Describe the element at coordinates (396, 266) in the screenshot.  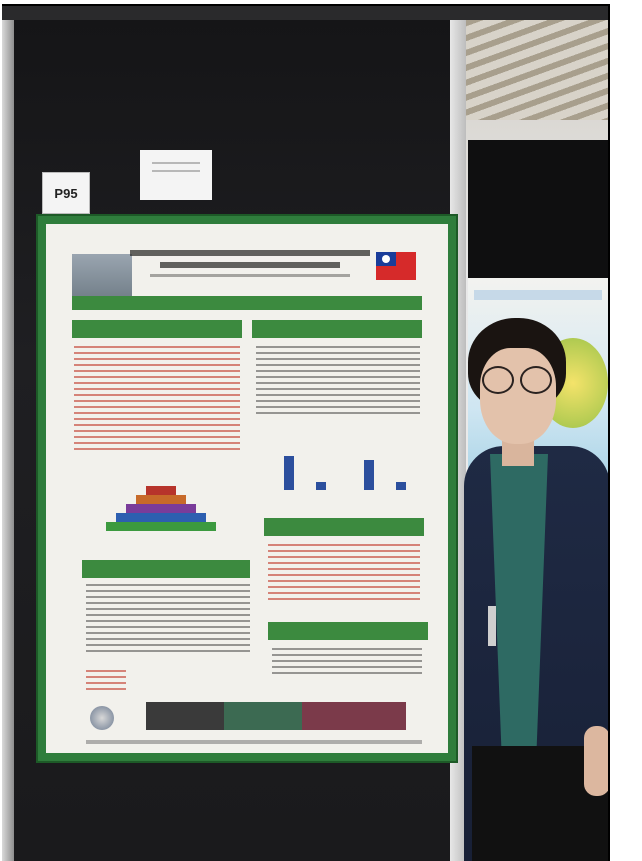
I see `flag-icon` at that location.